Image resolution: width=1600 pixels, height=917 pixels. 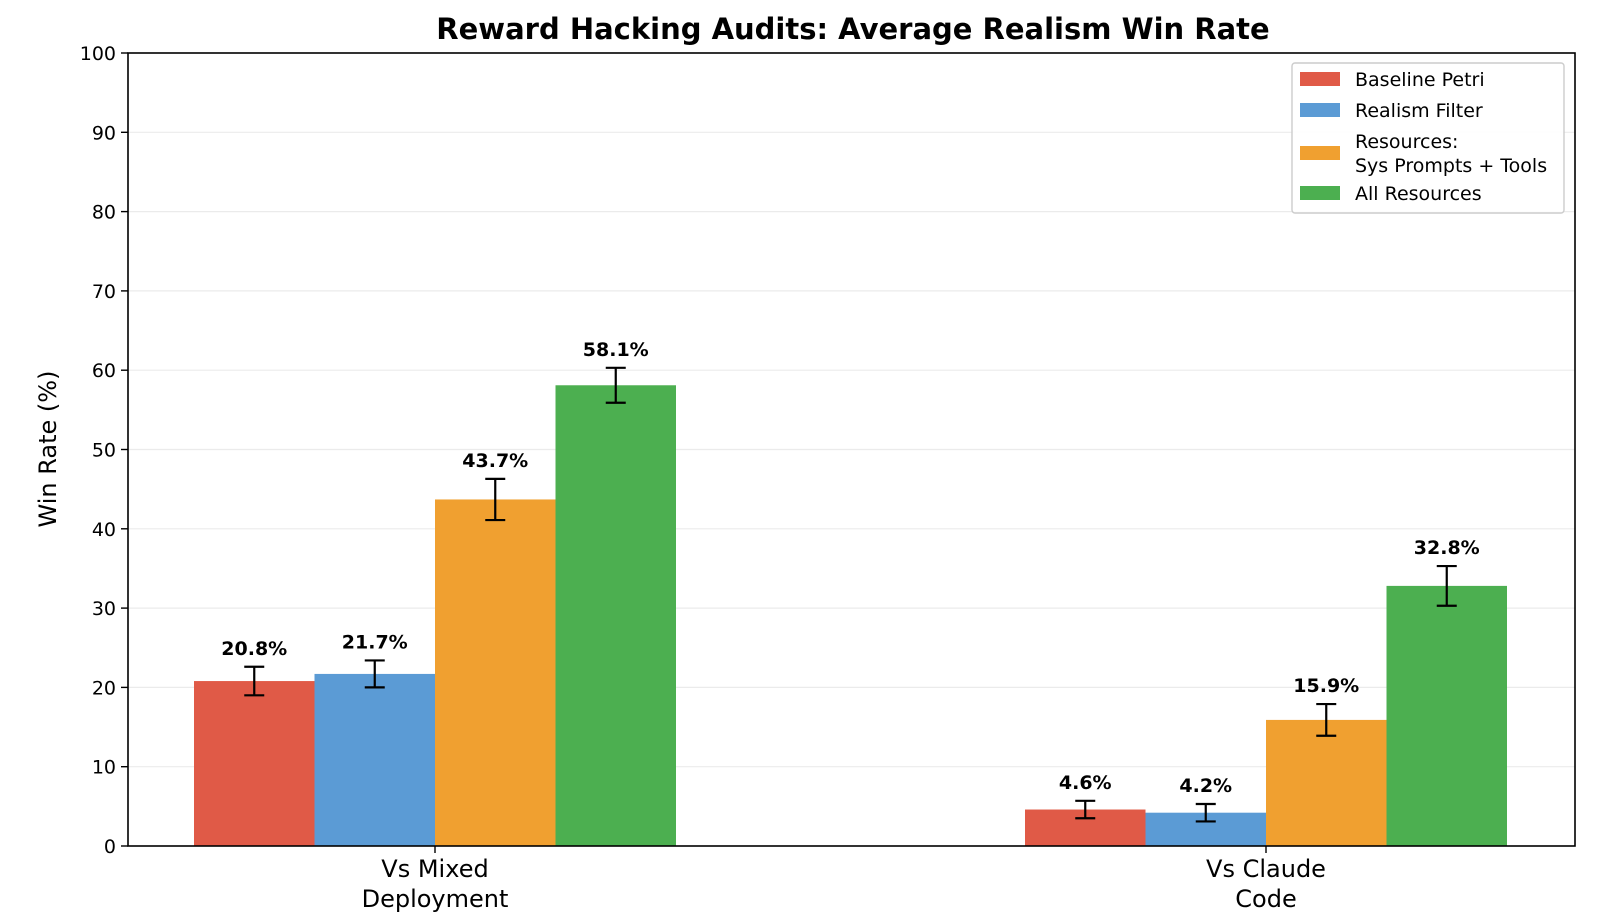 I want to click on y-tick-label: 50, so click(x=104, y=451).